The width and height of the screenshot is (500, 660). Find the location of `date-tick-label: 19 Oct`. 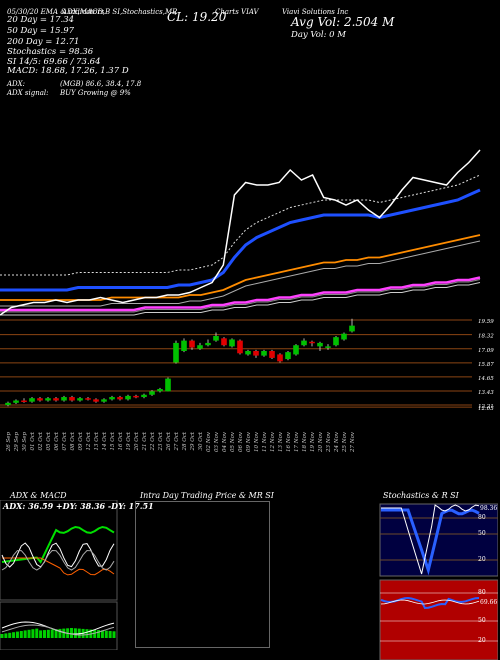

date-tick-label: 19 Oct is located at coordinates (129, 440).